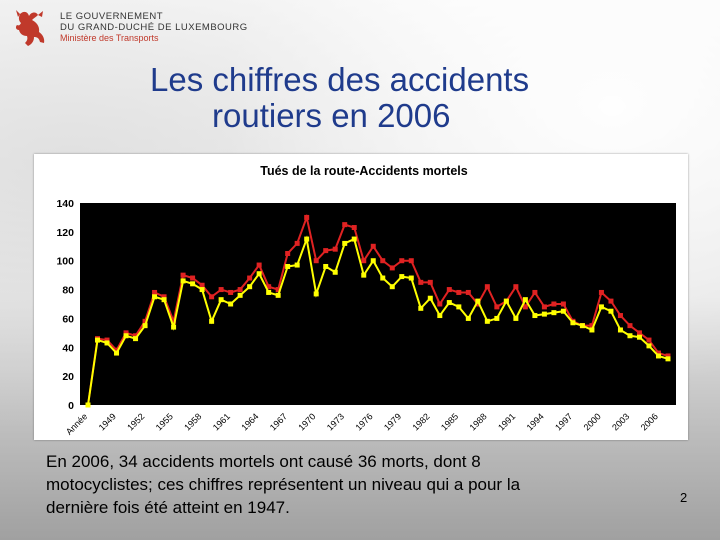 Image resolution: width=720 pixels, height=540 pixels. Describe the element at coordinates (65, 204) in the screenshot. I see `y-tick-label: 140` at that location.